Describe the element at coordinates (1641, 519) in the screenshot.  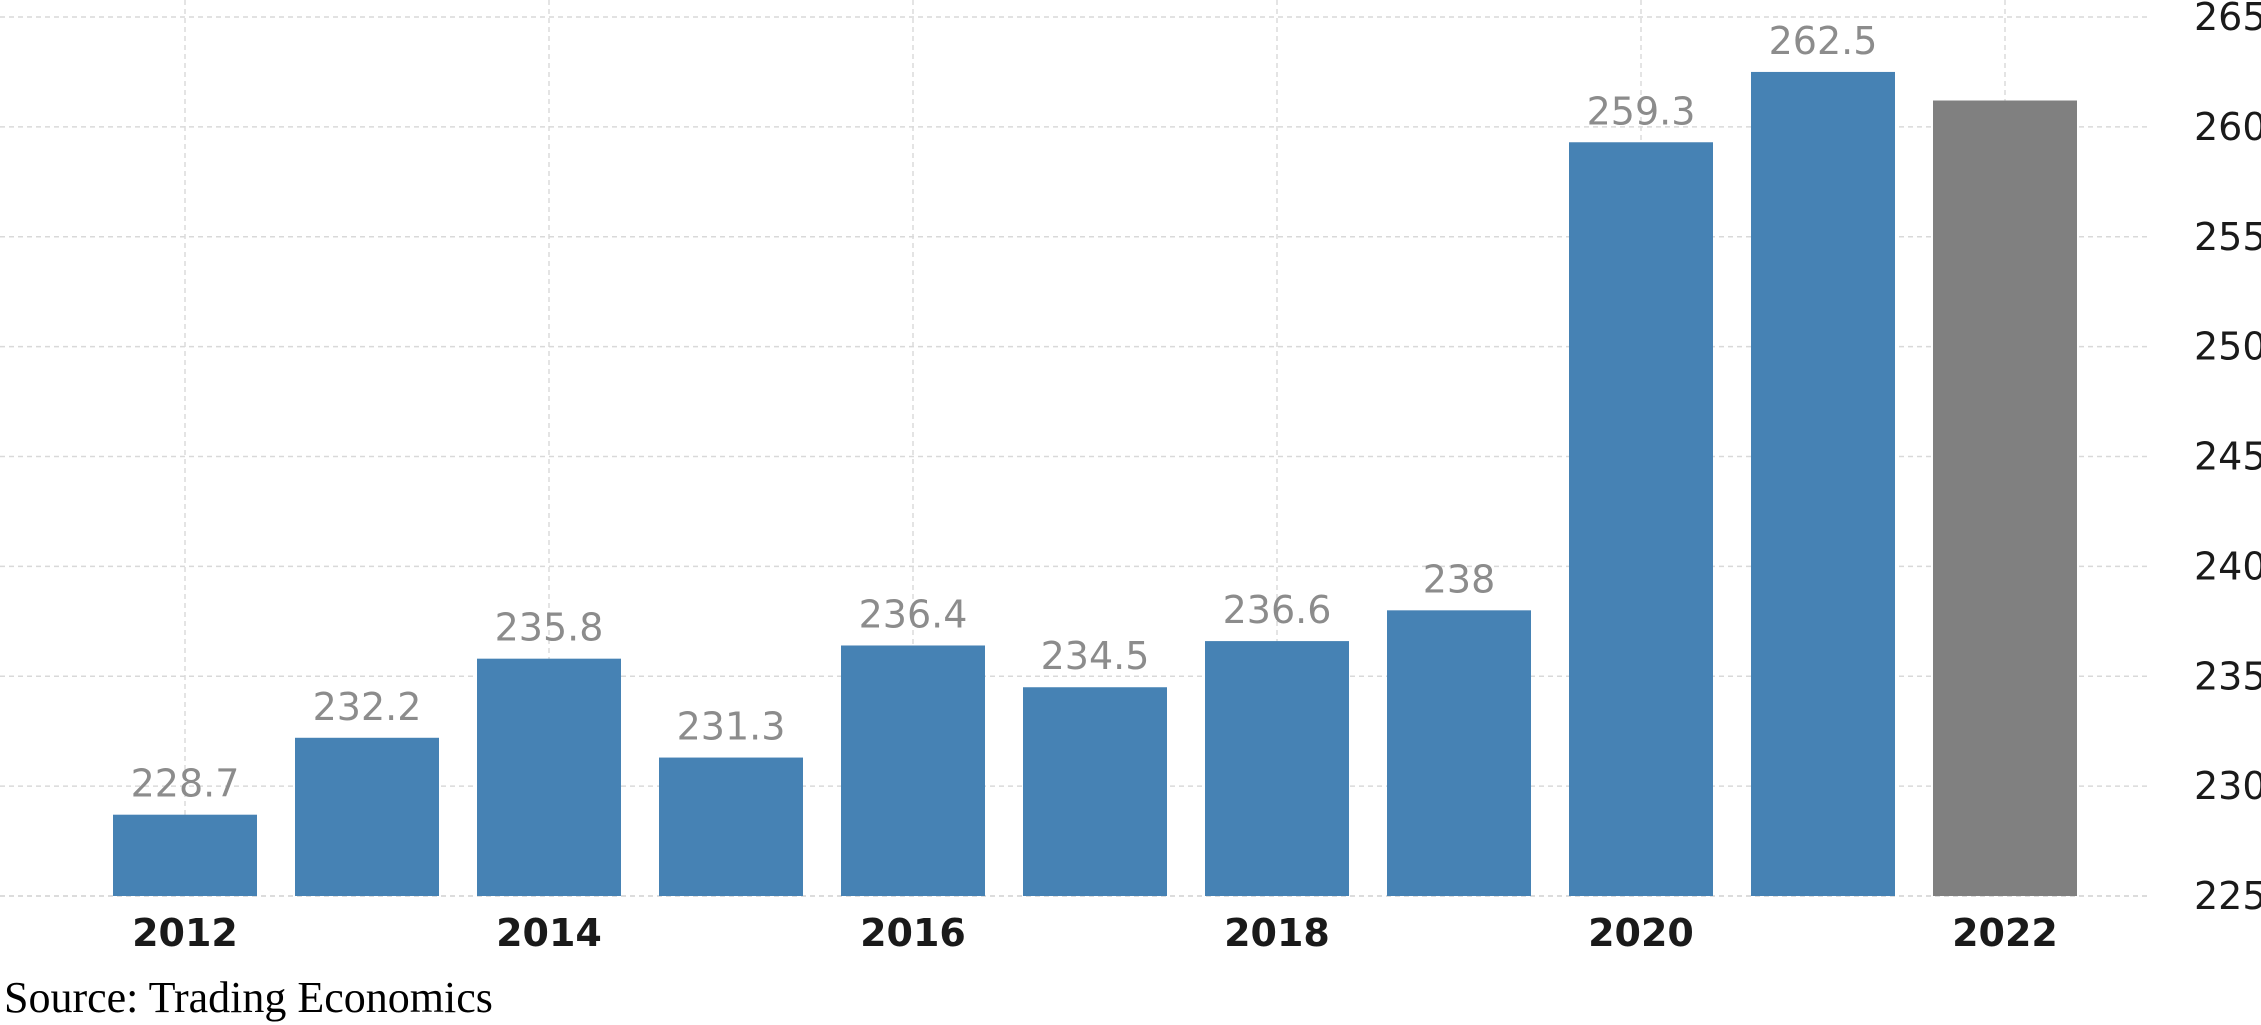
I see `bar-2020` at that location.